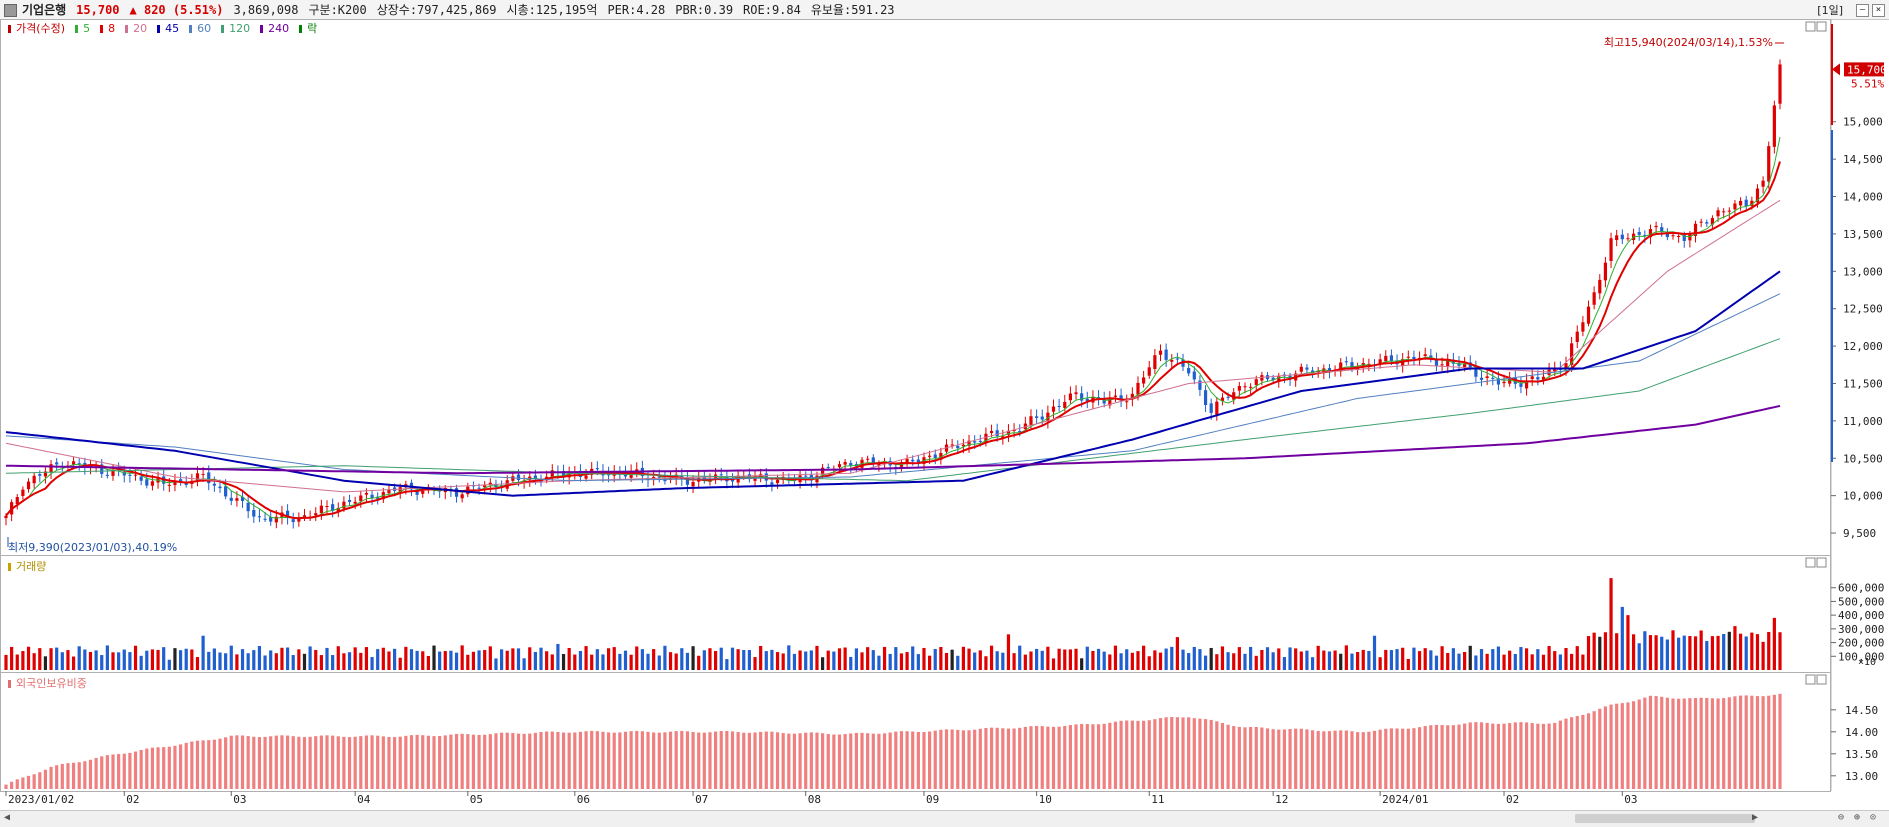 Image resolution: width=1889 pixels, height=827 pixels. Describe the element at coordinates (85, 28) in the screenshot. I see `legend-item: 5` at that location.